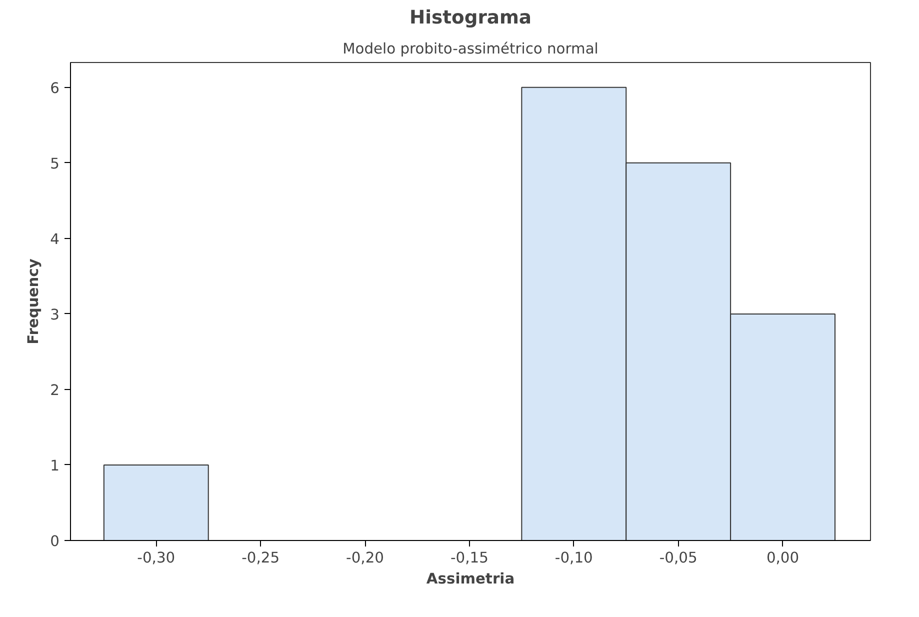  What do you see at coordinates (261, 558) in the screenshot?
I see `x-tick-label: -0,25` at bounding box center [261, 558].